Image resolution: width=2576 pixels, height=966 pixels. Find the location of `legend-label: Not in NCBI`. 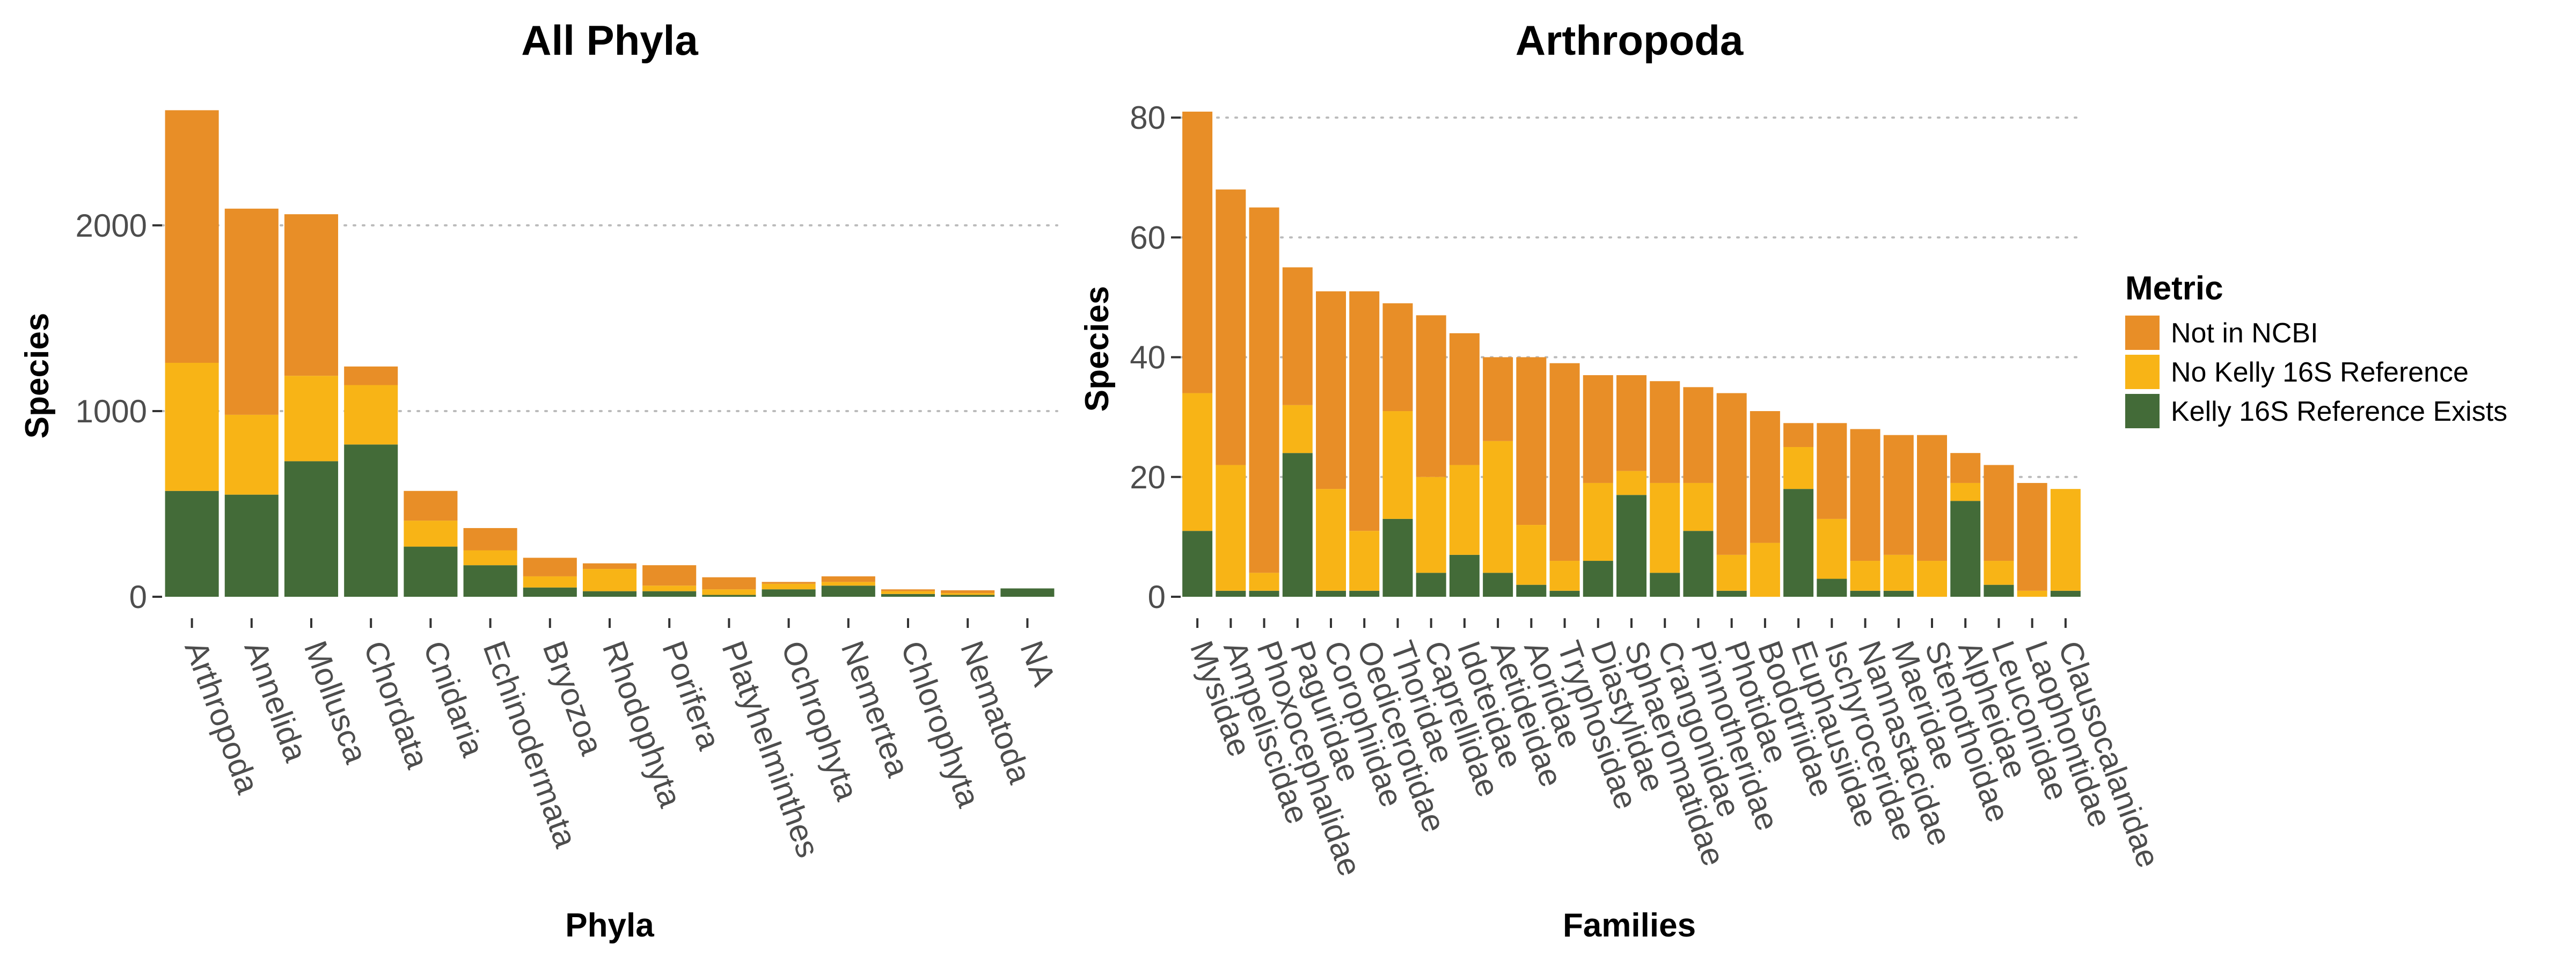

legend-label: Not in NCBI is located at coordinates (2244, 333).